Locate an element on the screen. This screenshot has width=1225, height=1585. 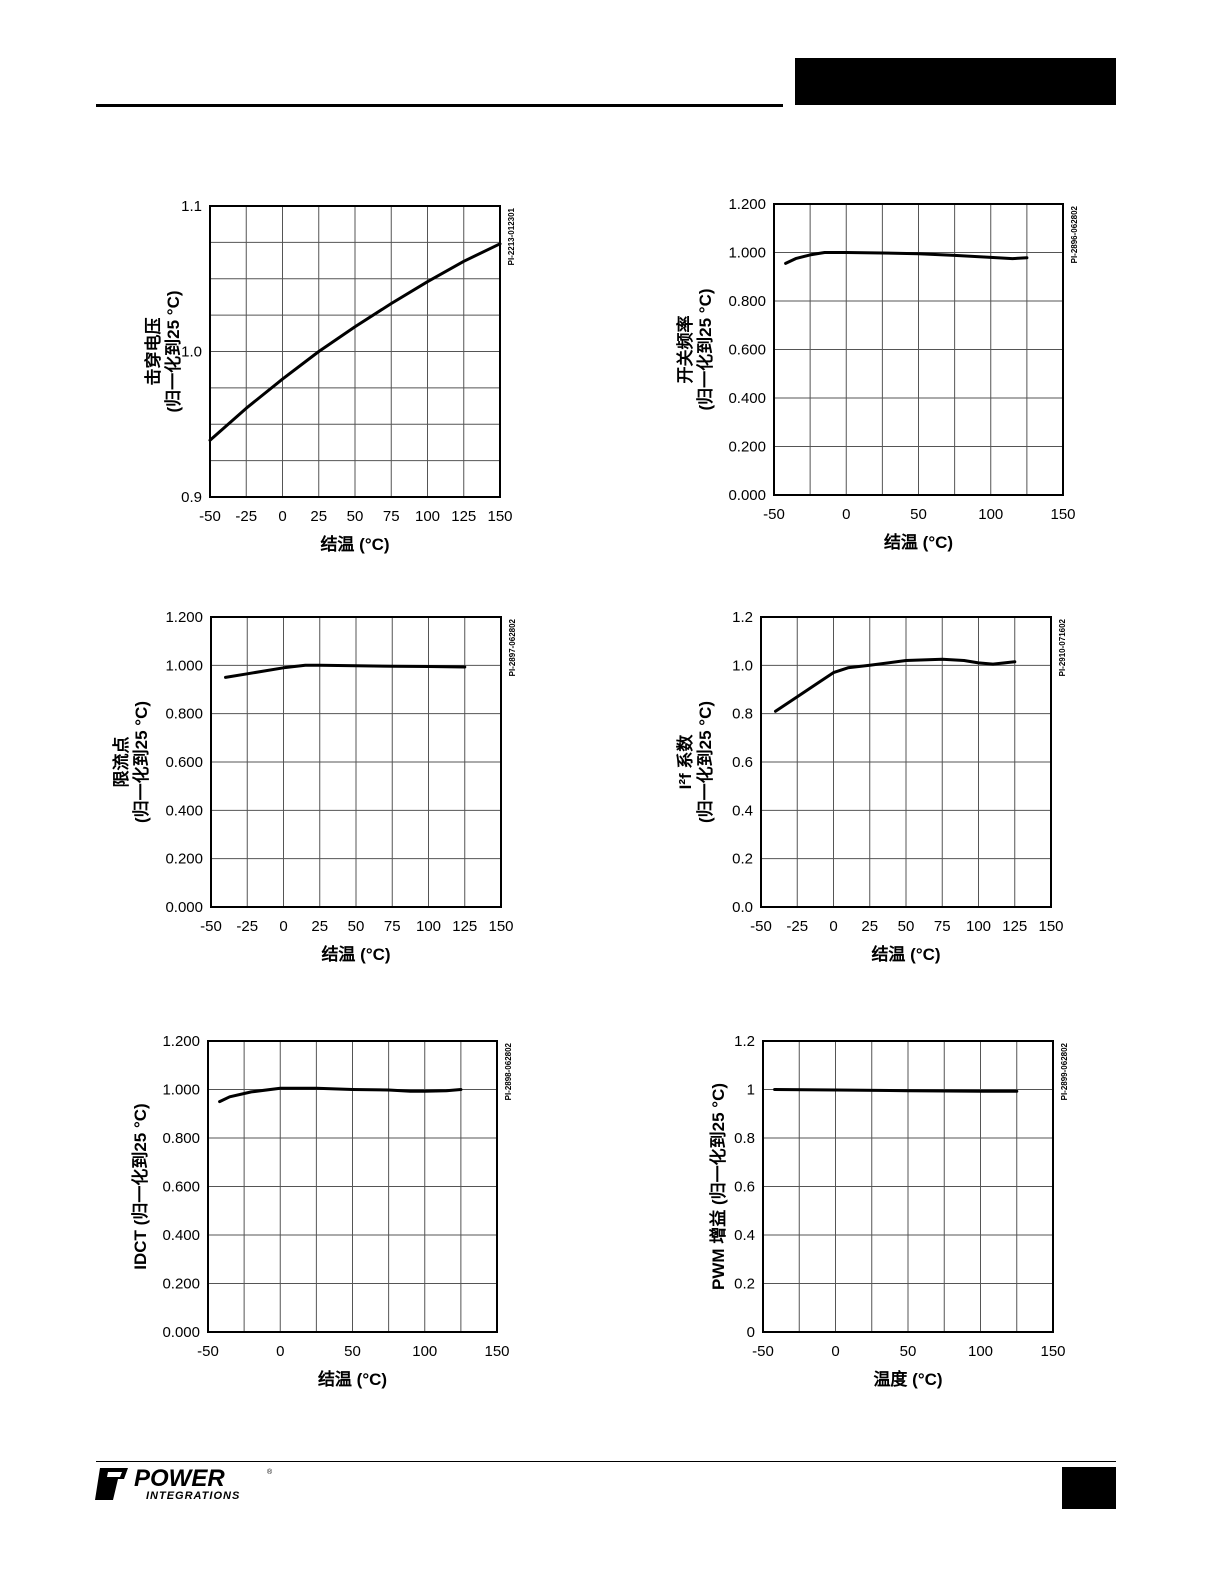
y-tick-label: 1 is located at coordinates (751, 1090).